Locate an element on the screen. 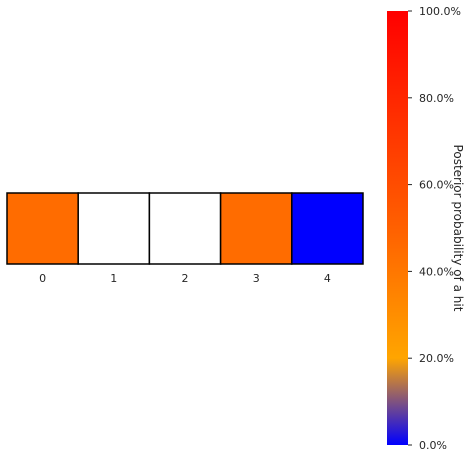  colorbar-tick-label: 100.0% is located at coordinates (440, 11).